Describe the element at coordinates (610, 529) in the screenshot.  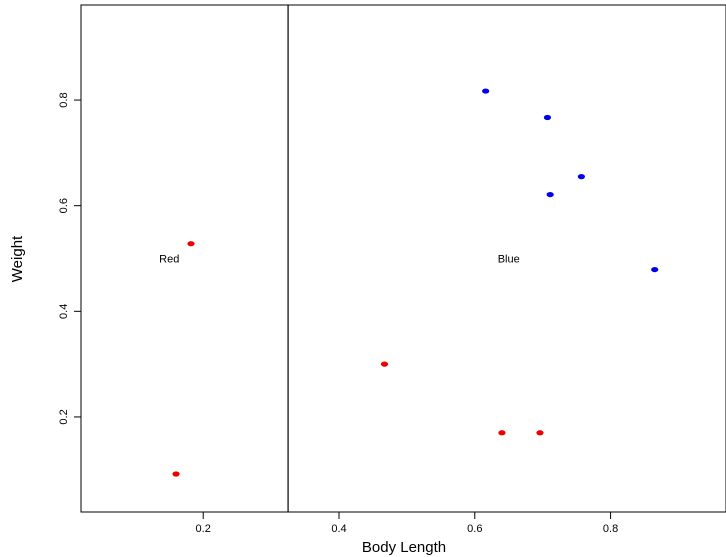
I see `x-tick-label: 0.8` at that location.